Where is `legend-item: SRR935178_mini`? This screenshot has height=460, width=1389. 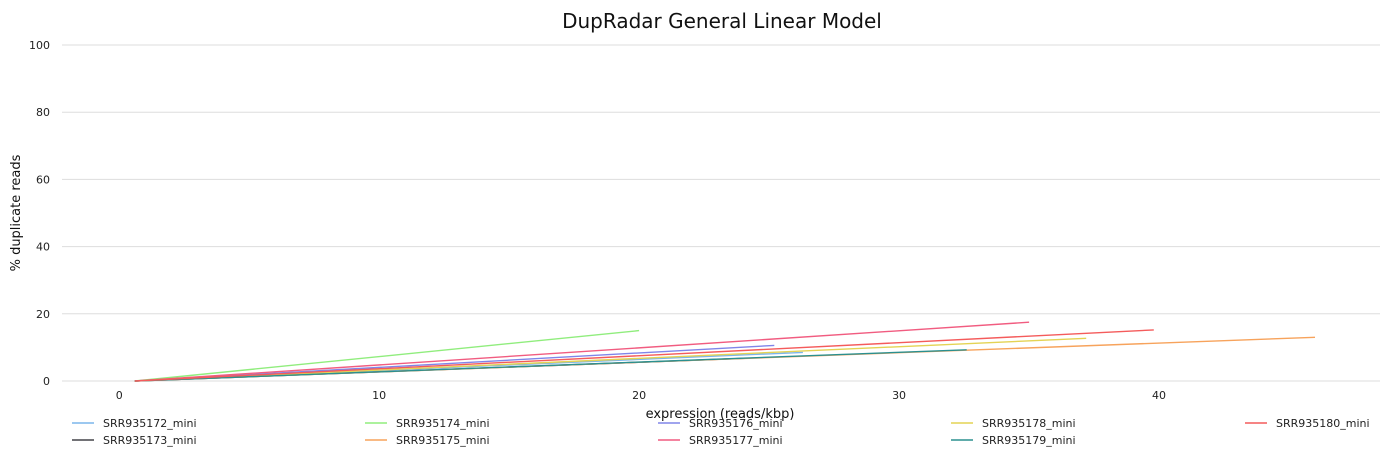 legend-item: SRR935178_mini is located at coordinates (1013, 423).